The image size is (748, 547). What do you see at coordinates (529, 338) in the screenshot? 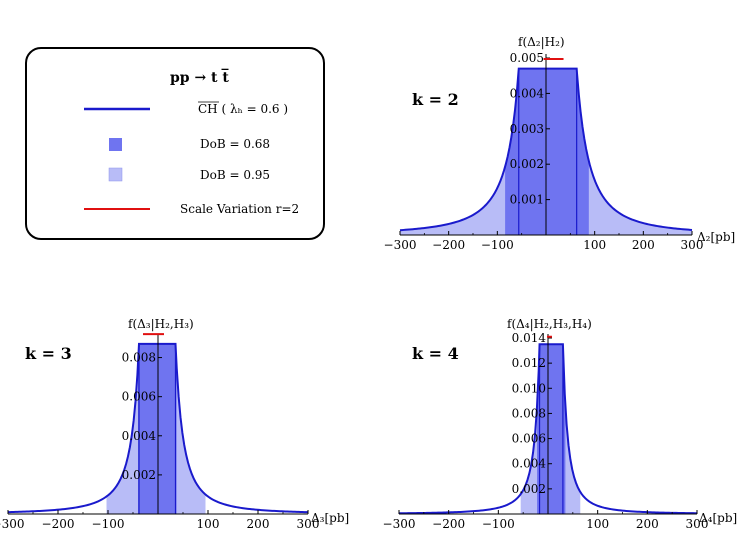
I see `y-tick-label: 0.014` at bounding box center [529, 338].